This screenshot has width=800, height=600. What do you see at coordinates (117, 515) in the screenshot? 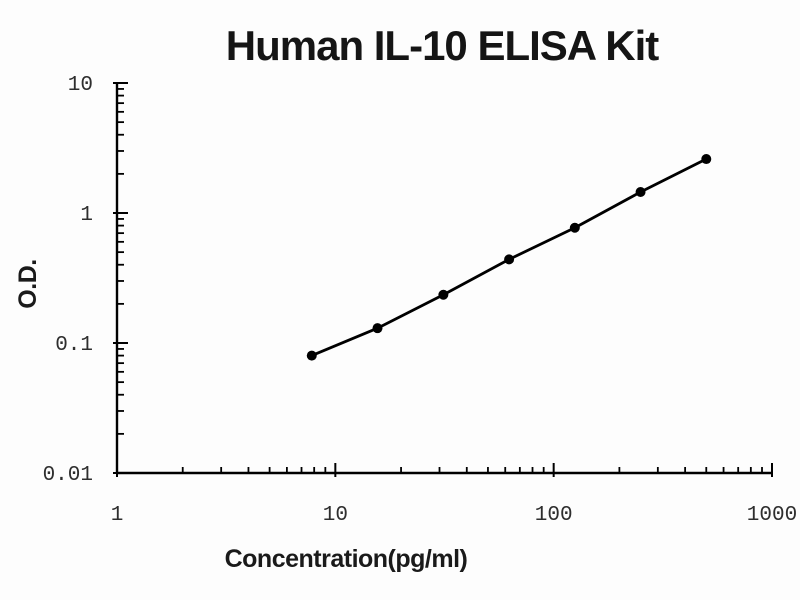
I see `x-tick-label: 1` at bounding box center [117, 515].